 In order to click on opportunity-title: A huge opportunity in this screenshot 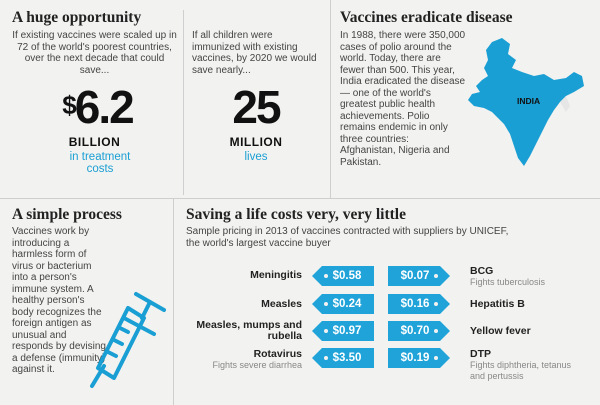, I will do `click(77, 17)`.